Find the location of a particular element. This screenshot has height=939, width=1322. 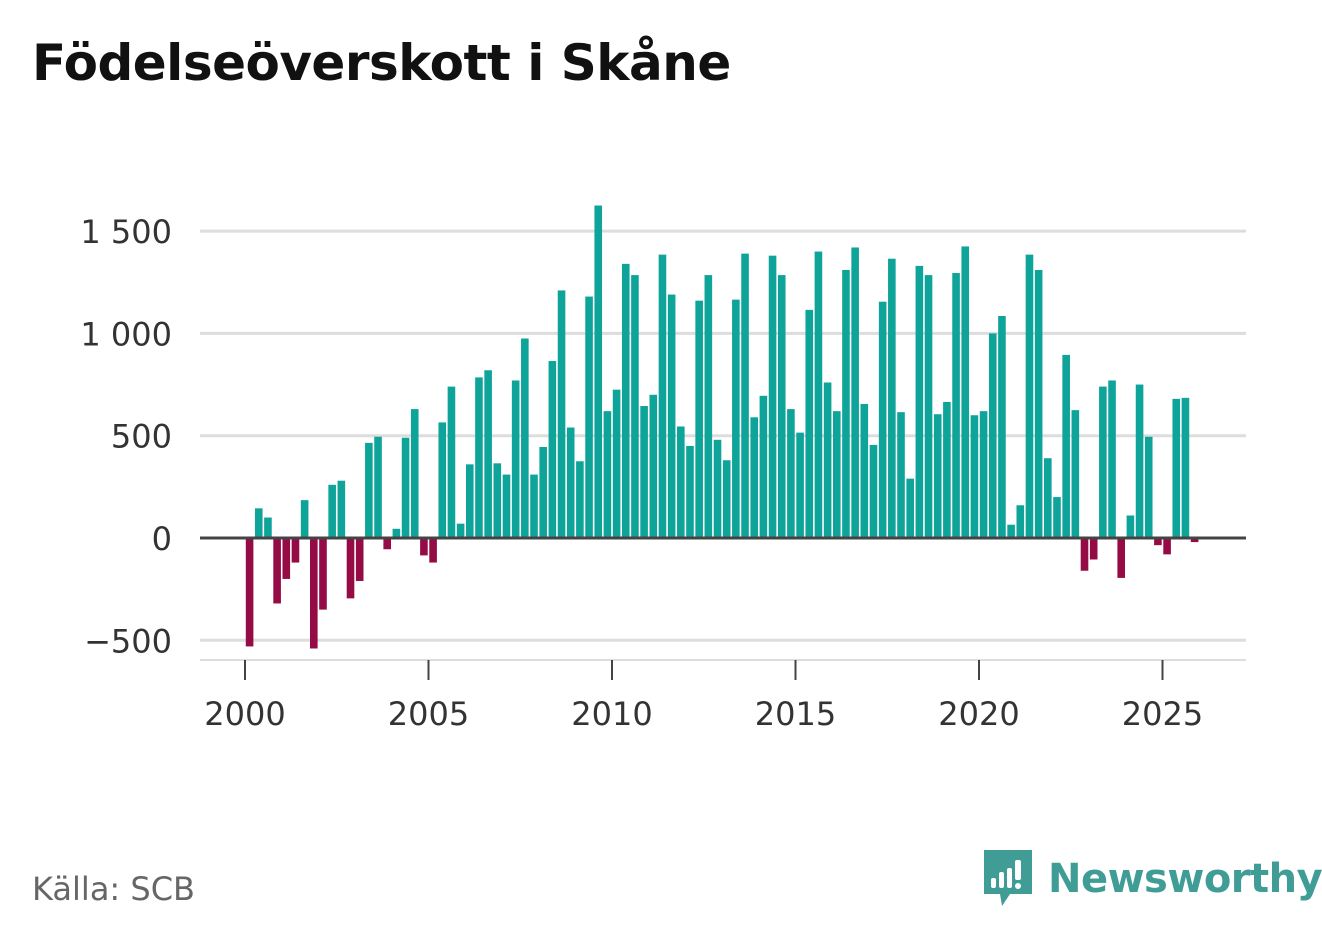

x-tick-label: 2015 is located at coordinates (795, 714).